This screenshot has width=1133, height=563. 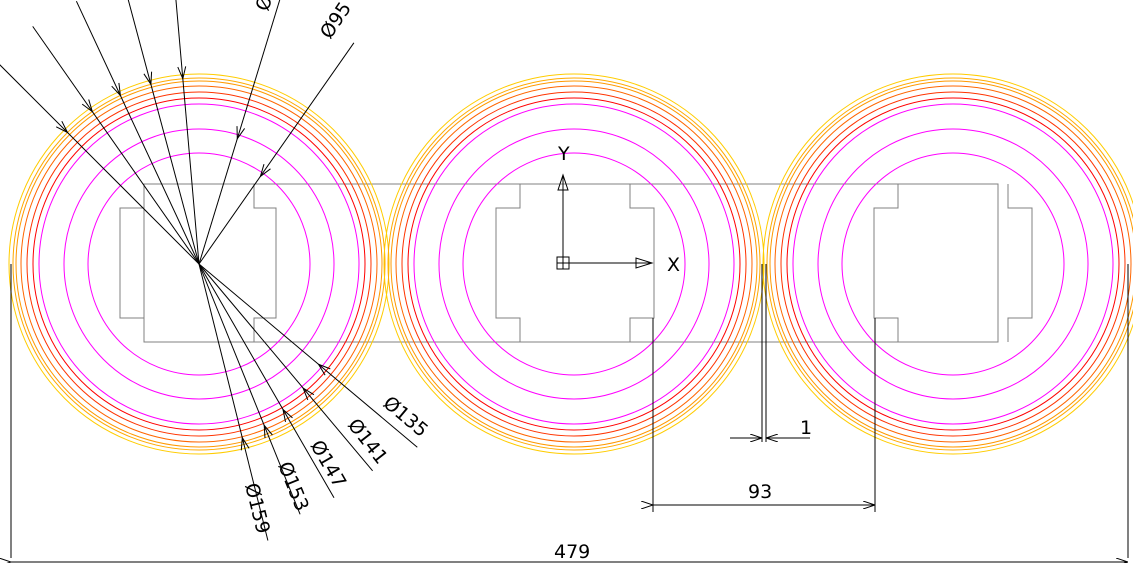 I want to click on ucs-icon, so click(x=605, y=221).